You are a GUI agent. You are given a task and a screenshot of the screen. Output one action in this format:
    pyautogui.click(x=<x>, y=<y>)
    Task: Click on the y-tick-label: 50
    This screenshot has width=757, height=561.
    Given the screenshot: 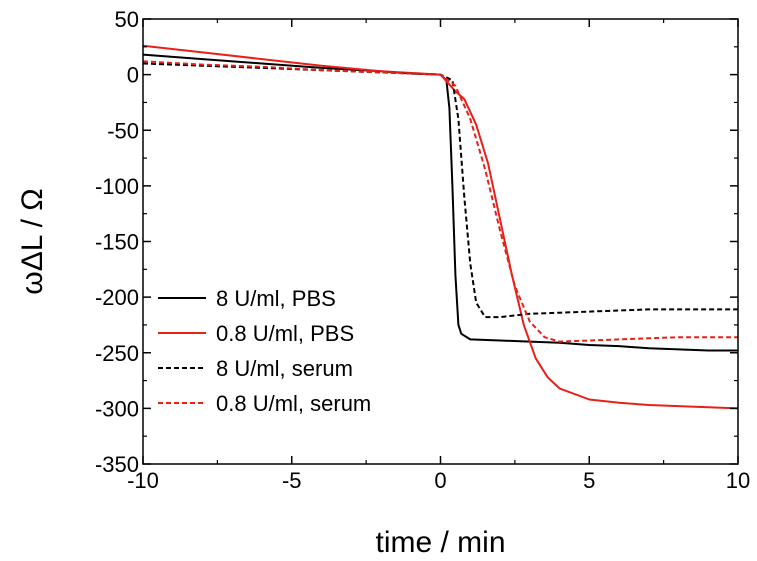 What is the action you would take?
    pyautogui.click(x=127, y=19)
    